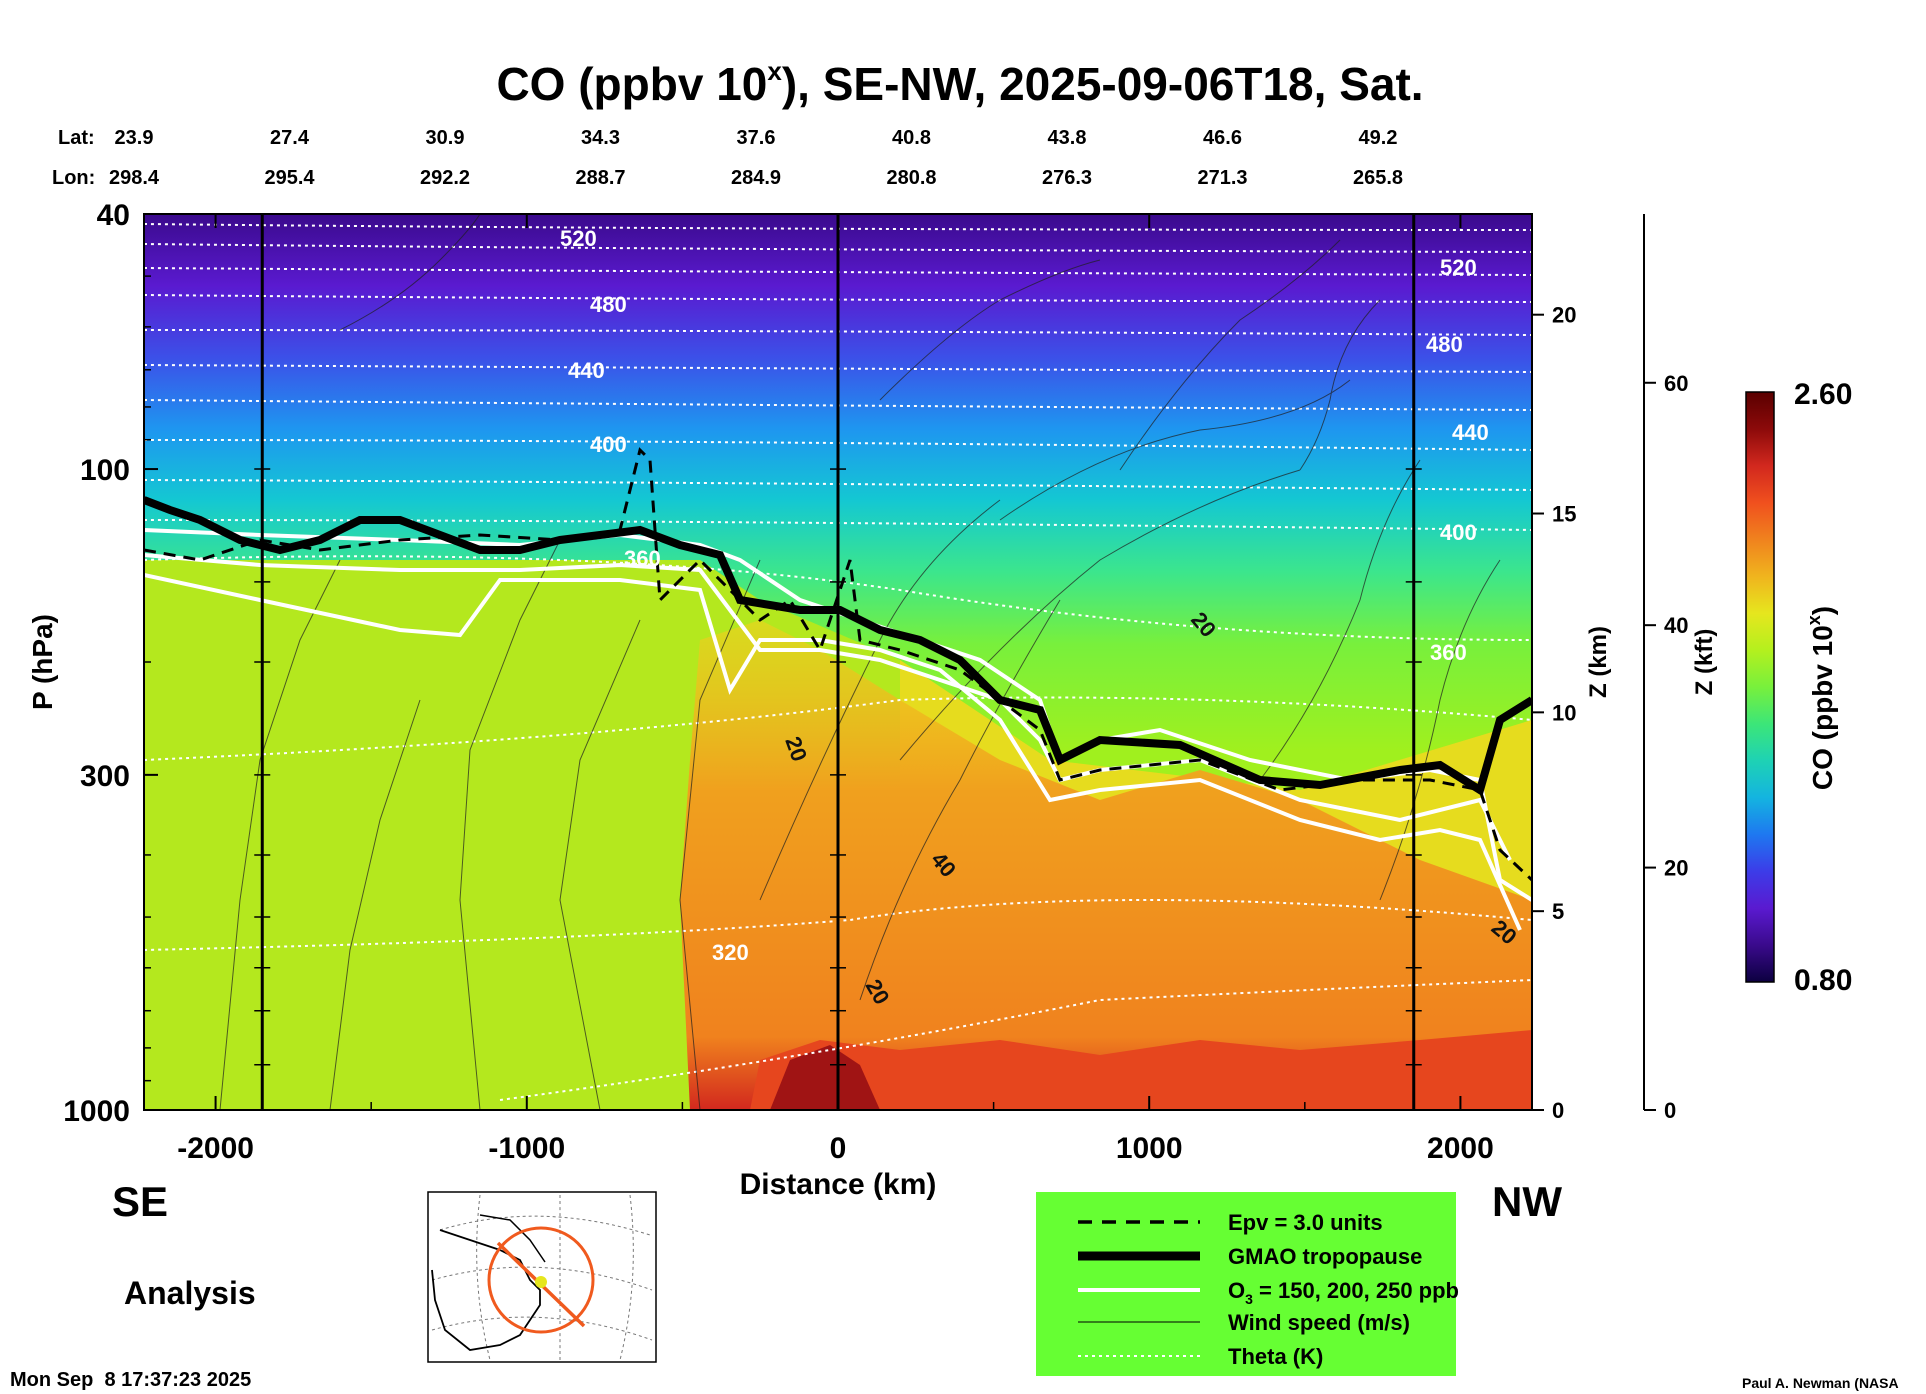  Describe the element at coordinates (1666, 747) in the screenshot. I see `z-kft-axis: 0 20 40 60` at that location.